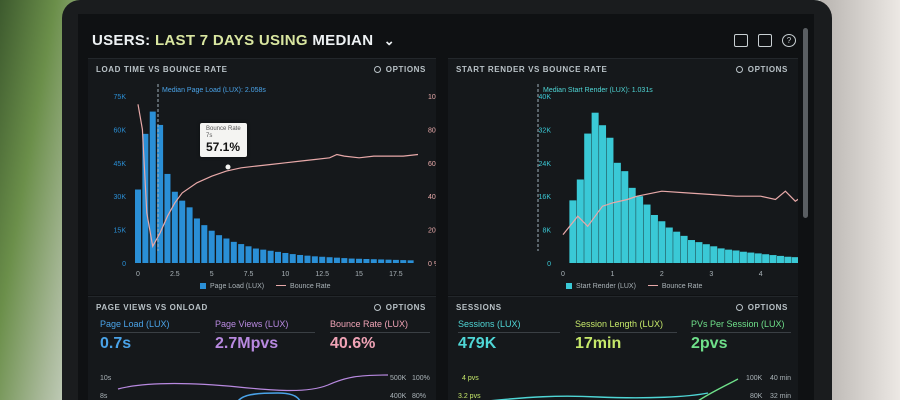 Image resolution: width=900 pixels, height=400 pixels. I want to click on tooltip-title: Bounce Rate, so click(223, 129).